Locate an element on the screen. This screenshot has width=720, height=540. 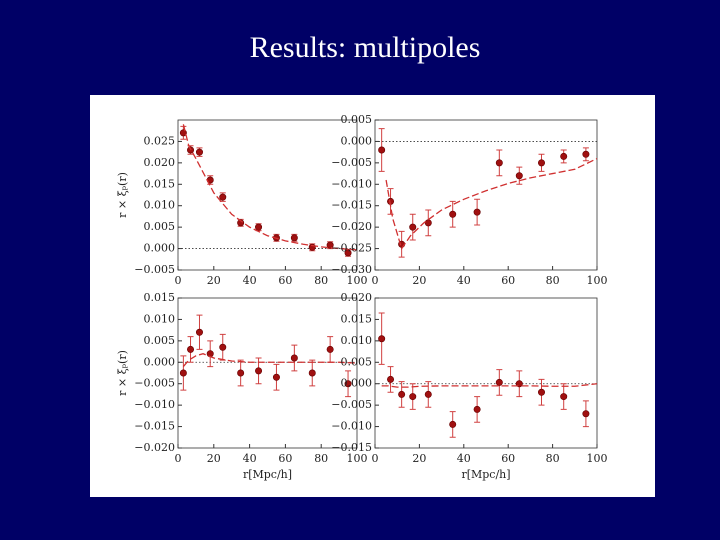
slide-title: Results: multipoles is located at coordinates (365, 47).